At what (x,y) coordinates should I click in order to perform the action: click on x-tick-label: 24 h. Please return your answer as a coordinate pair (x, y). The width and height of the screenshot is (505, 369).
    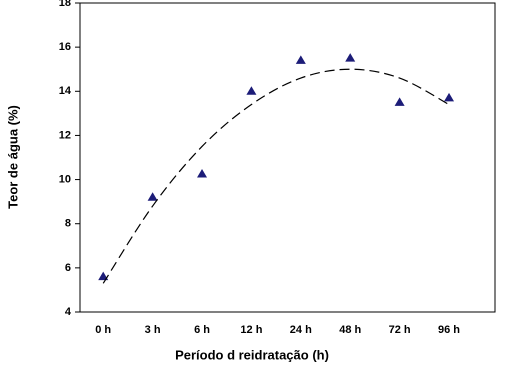
    Looking at the image, I should click on (301, 330).